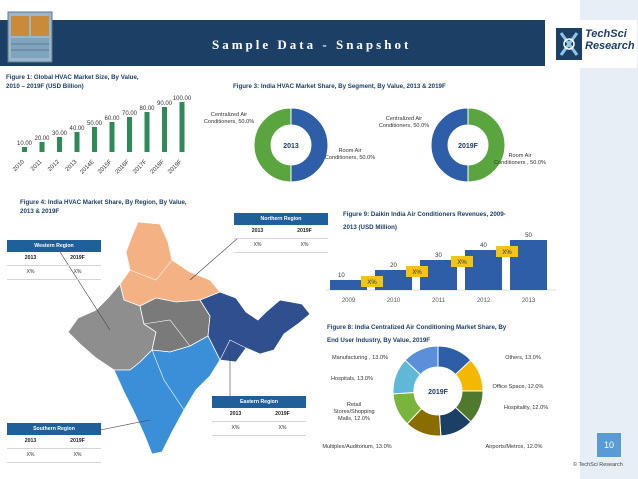  I want to click on fig8-label-multiplex: Multiplex/Auditorium, 13.0%, so click(357, 447).